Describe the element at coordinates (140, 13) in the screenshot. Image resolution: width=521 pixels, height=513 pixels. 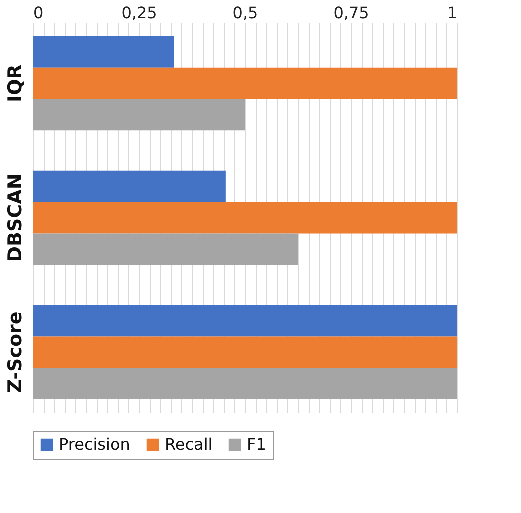
I see `x-tick-label: 0,25` at that location.